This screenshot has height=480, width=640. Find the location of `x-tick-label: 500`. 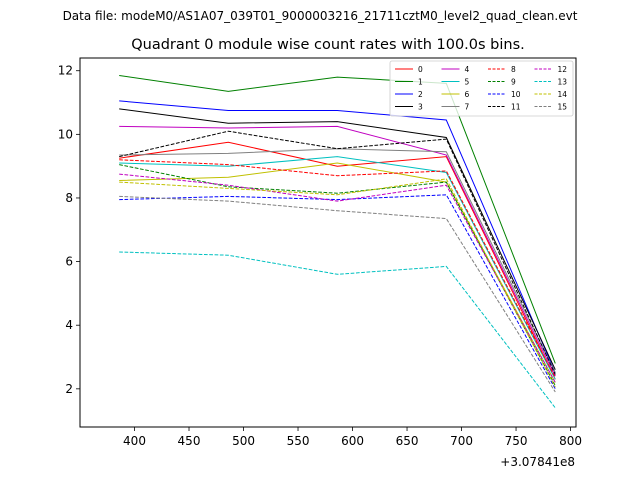

x-tick-label: 500 is located at coordinates (243, 441).